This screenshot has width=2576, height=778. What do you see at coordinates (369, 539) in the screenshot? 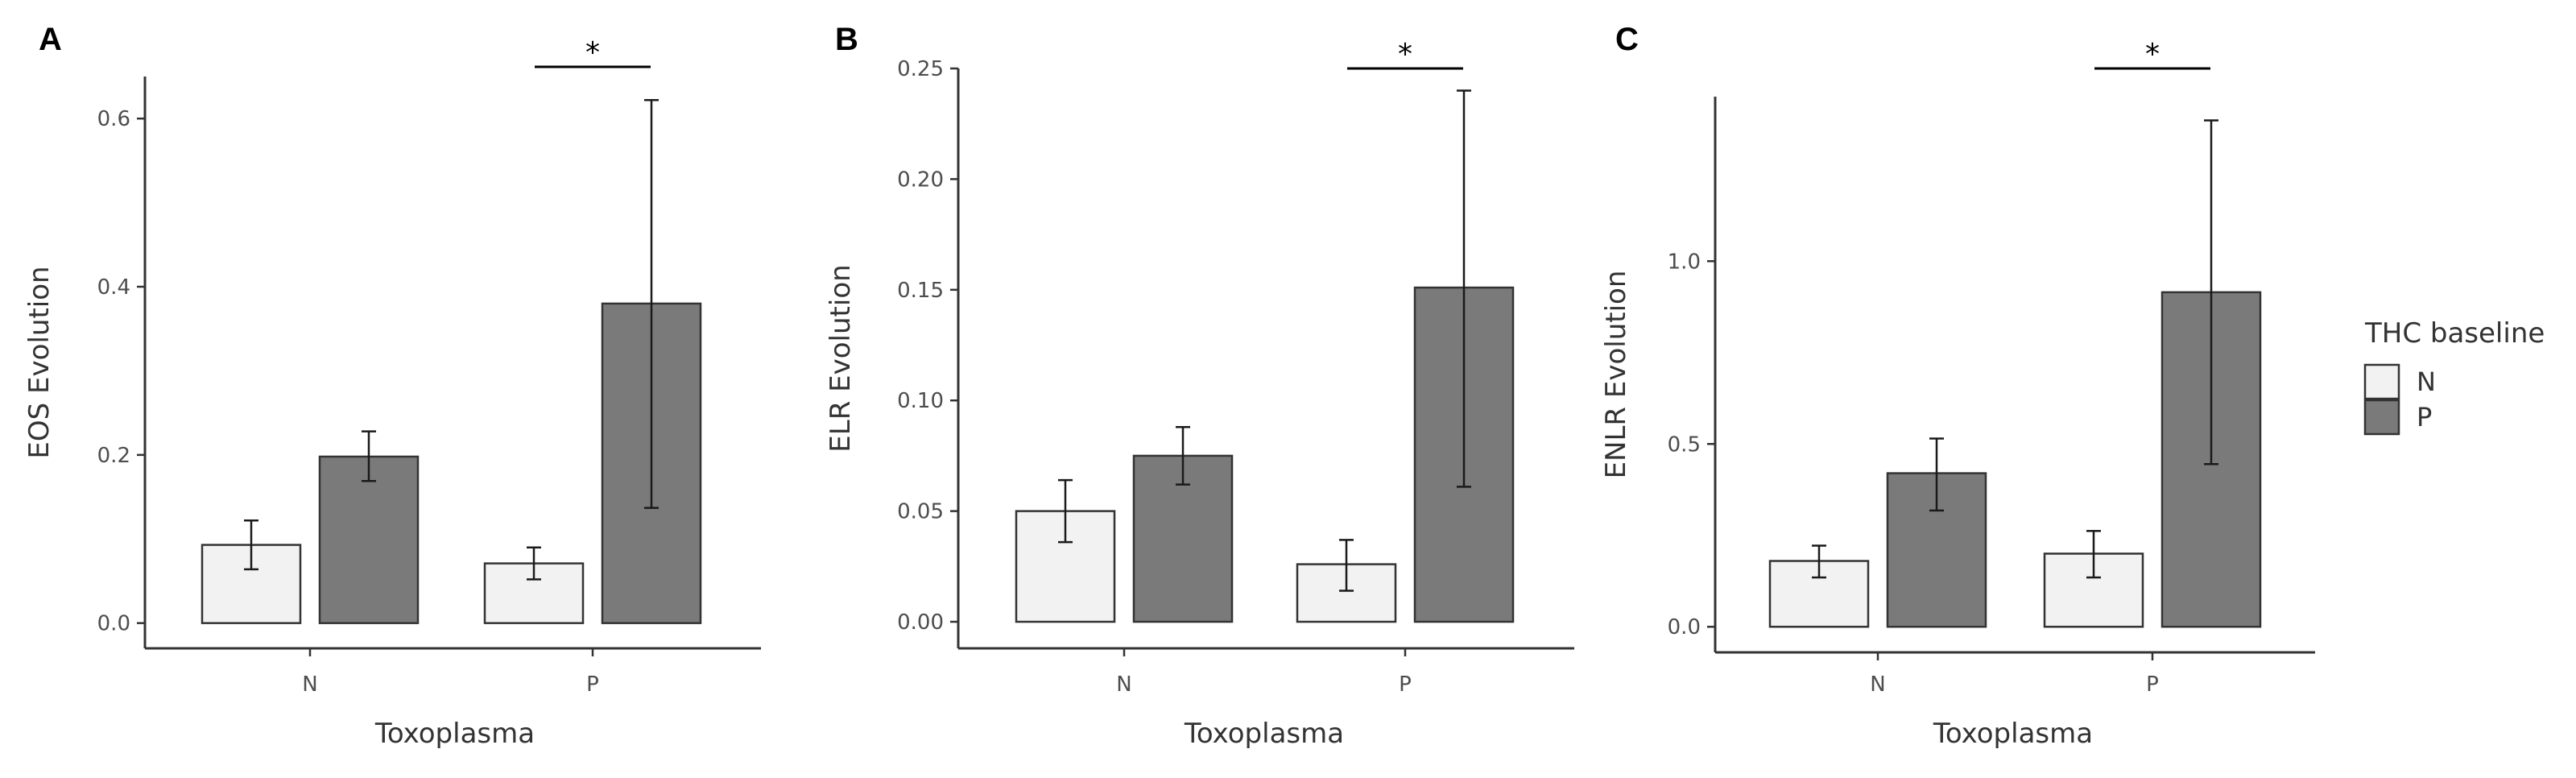
I see `bar-n-p` at bounding box center [369, 539].